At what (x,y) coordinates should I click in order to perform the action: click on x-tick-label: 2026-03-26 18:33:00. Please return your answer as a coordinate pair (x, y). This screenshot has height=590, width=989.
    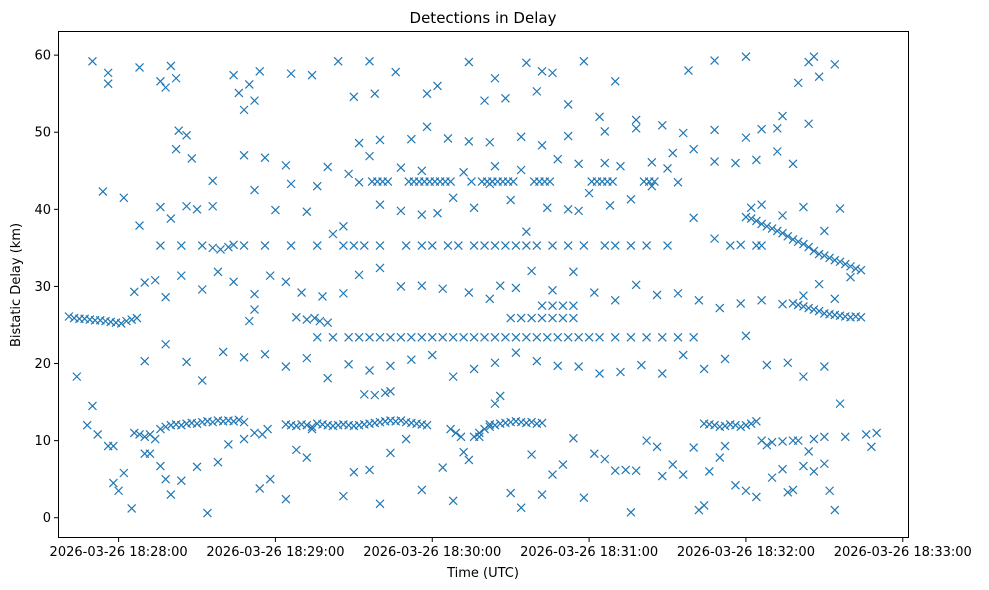
    Looking at the image, I should click on (903, 552).